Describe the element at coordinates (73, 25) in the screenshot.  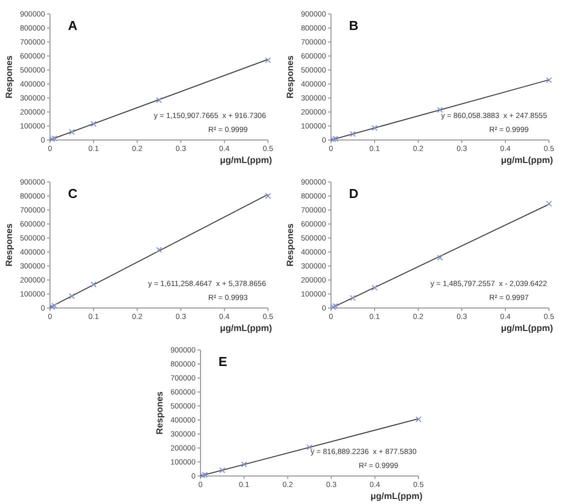
I see `chart-title: A` at that location.